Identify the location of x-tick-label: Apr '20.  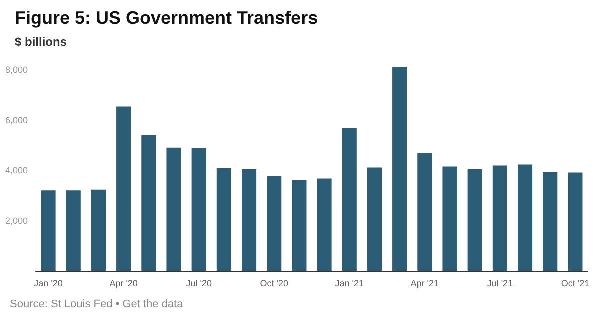
(124, 283).